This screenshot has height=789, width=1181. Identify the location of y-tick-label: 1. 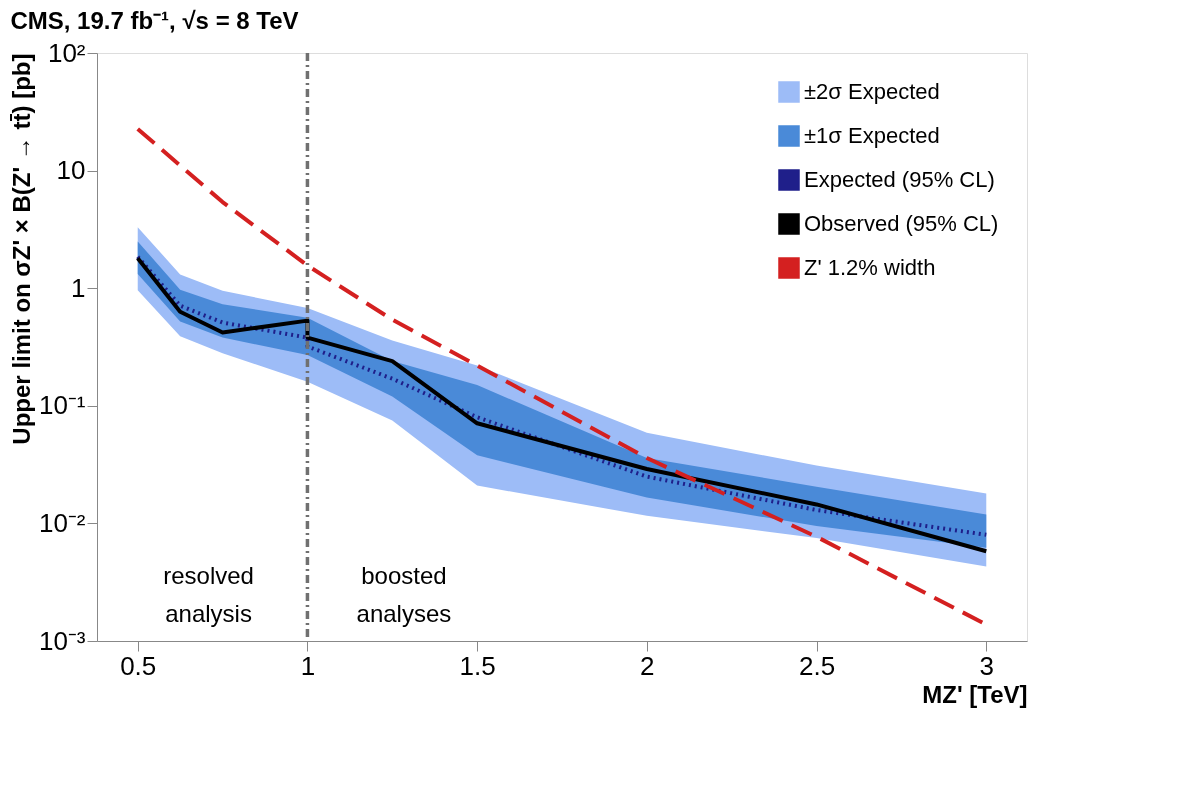
(78, 287).